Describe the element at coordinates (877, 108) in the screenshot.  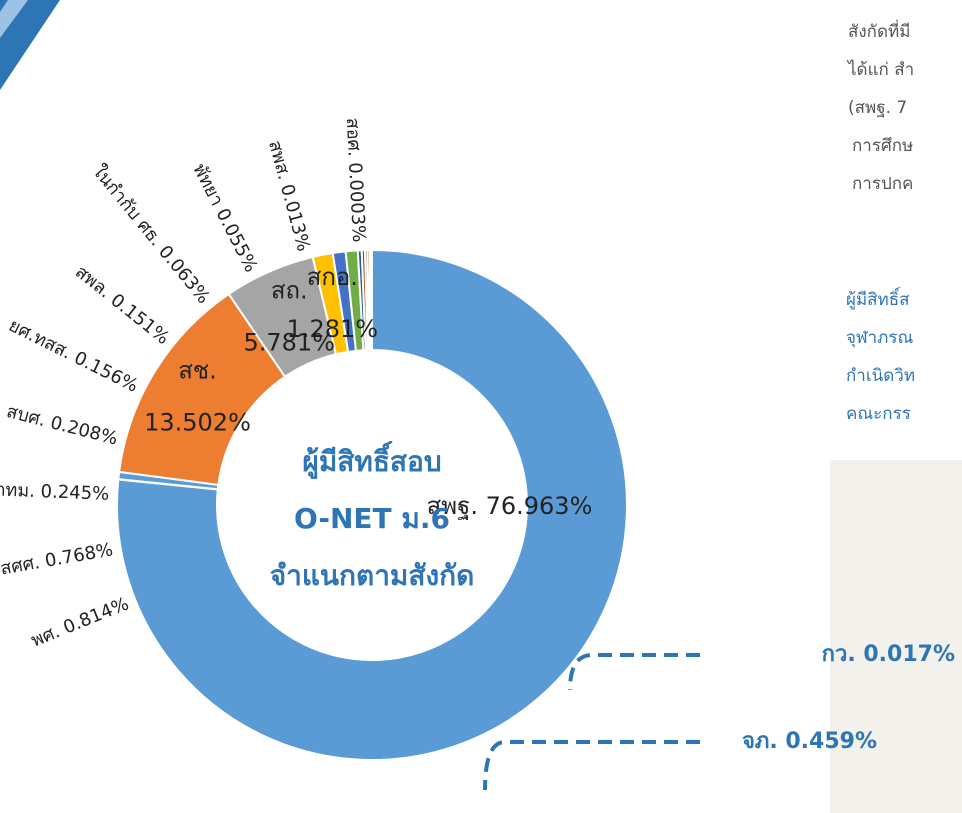
I see `side-text: (สพฐ. 7` at that location.